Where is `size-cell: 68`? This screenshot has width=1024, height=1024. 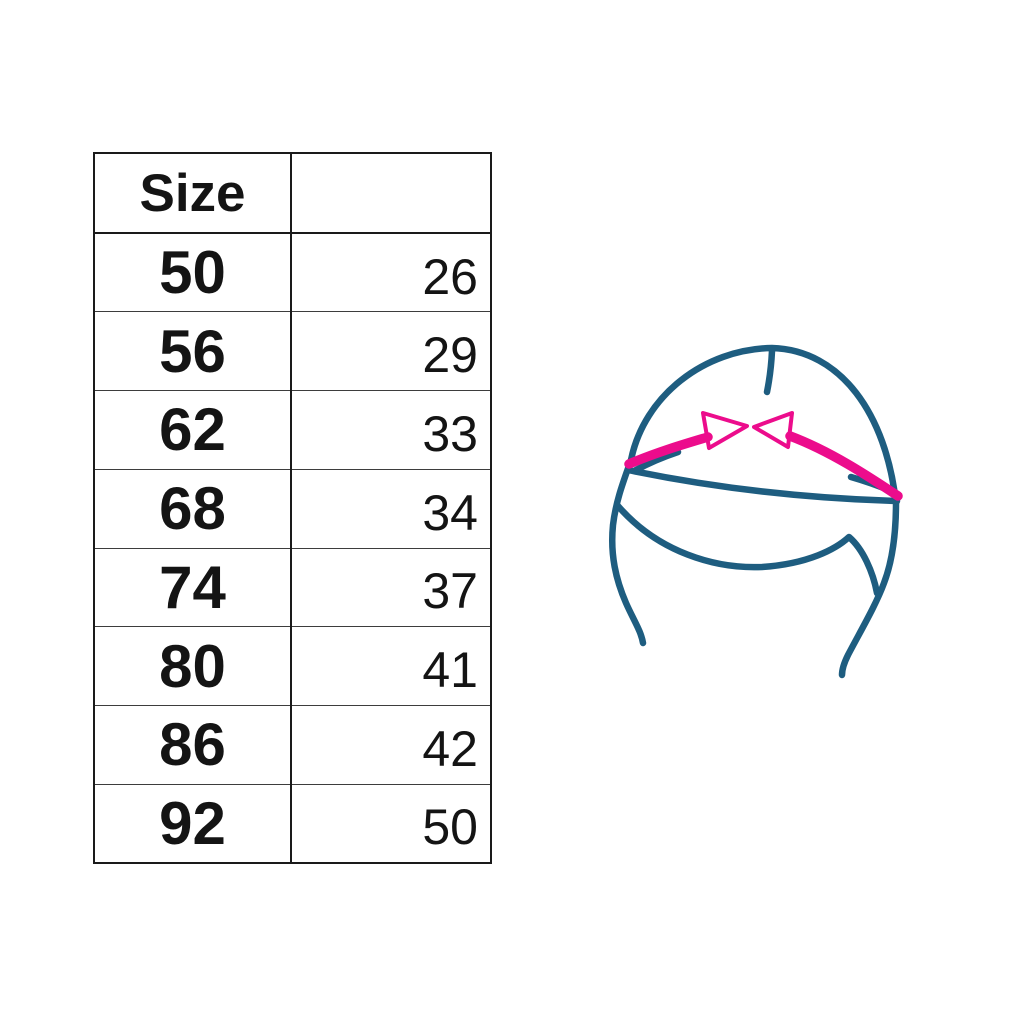
size-cell: 68 is located at coordinates (193, 508).